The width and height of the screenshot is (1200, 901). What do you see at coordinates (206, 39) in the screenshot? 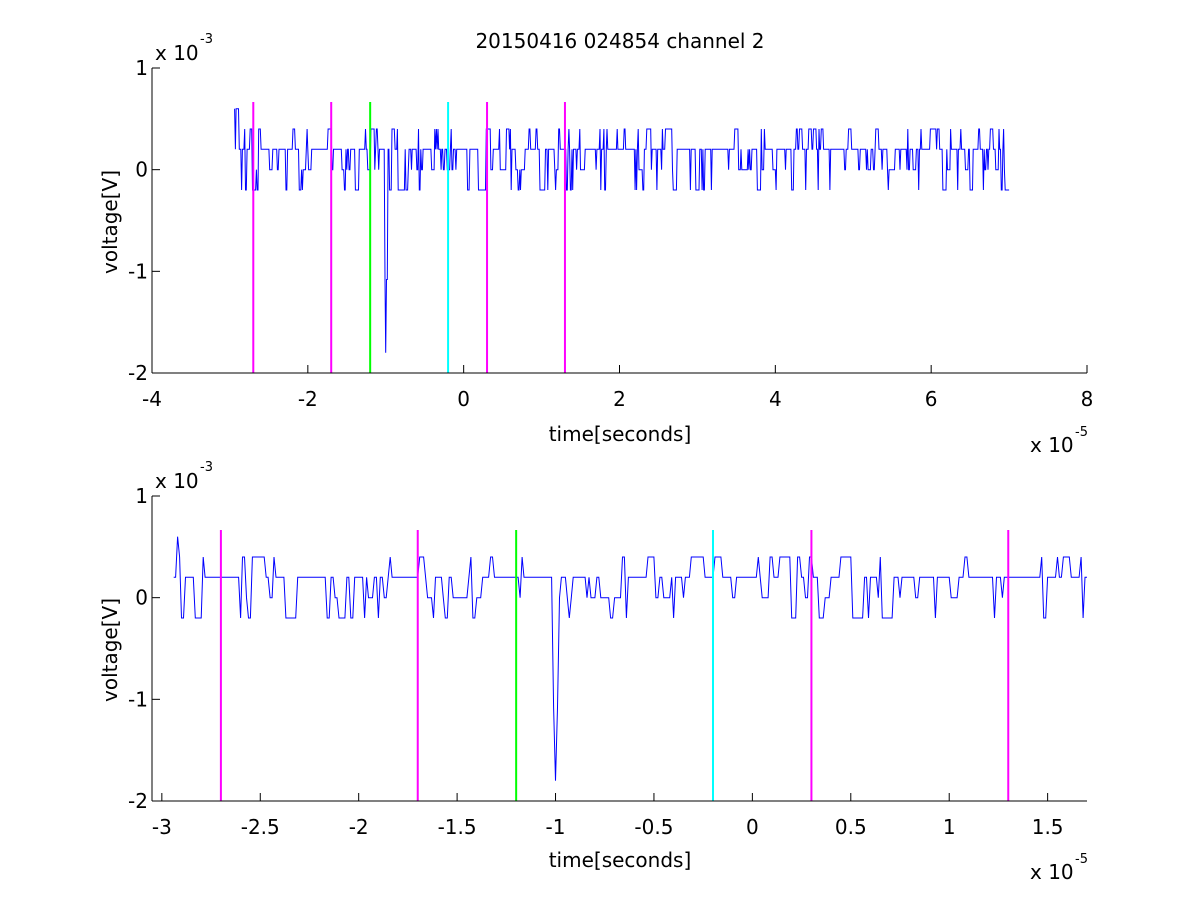
I see `top-plot-y-exponent: -3` at bounding box center [206, 39].